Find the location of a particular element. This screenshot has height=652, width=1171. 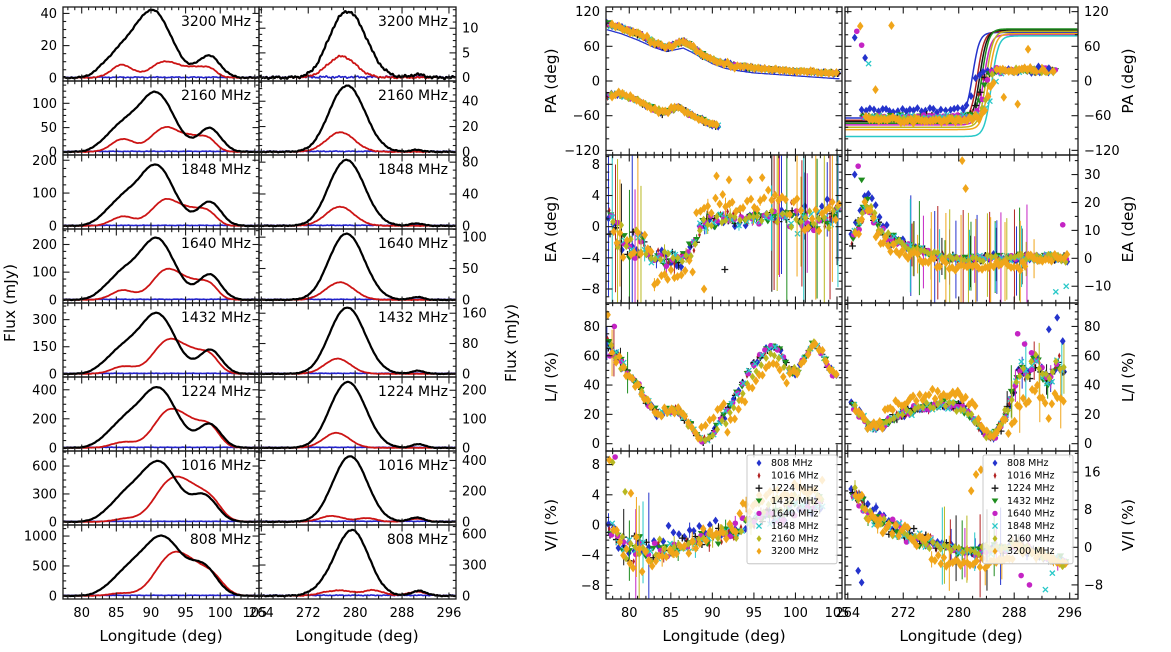

svg-text: 95 is located at coordinates (185, 613).